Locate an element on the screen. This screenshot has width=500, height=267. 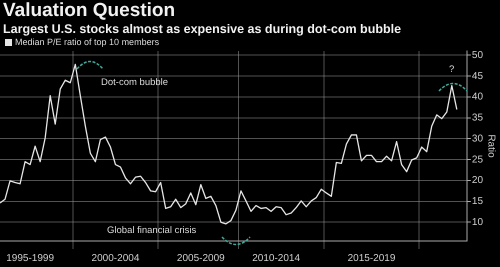
x-tick-label: 1995-1999 is located at coordinates (30, 258).